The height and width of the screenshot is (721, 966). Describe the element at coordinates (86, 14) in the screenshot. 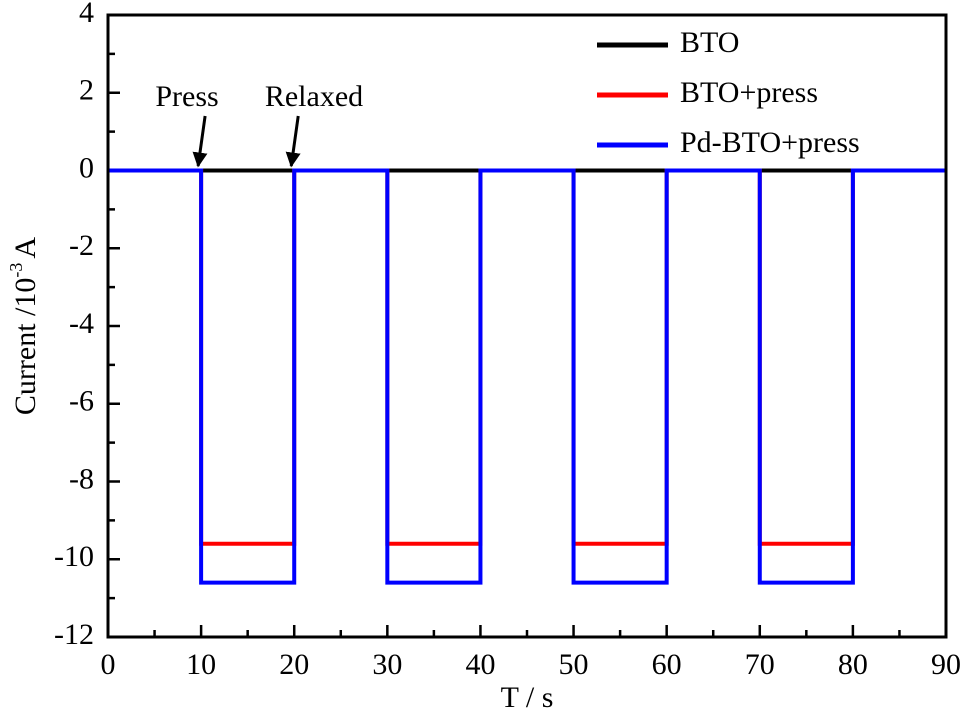

I see `y-tick-label: 4` at that location.